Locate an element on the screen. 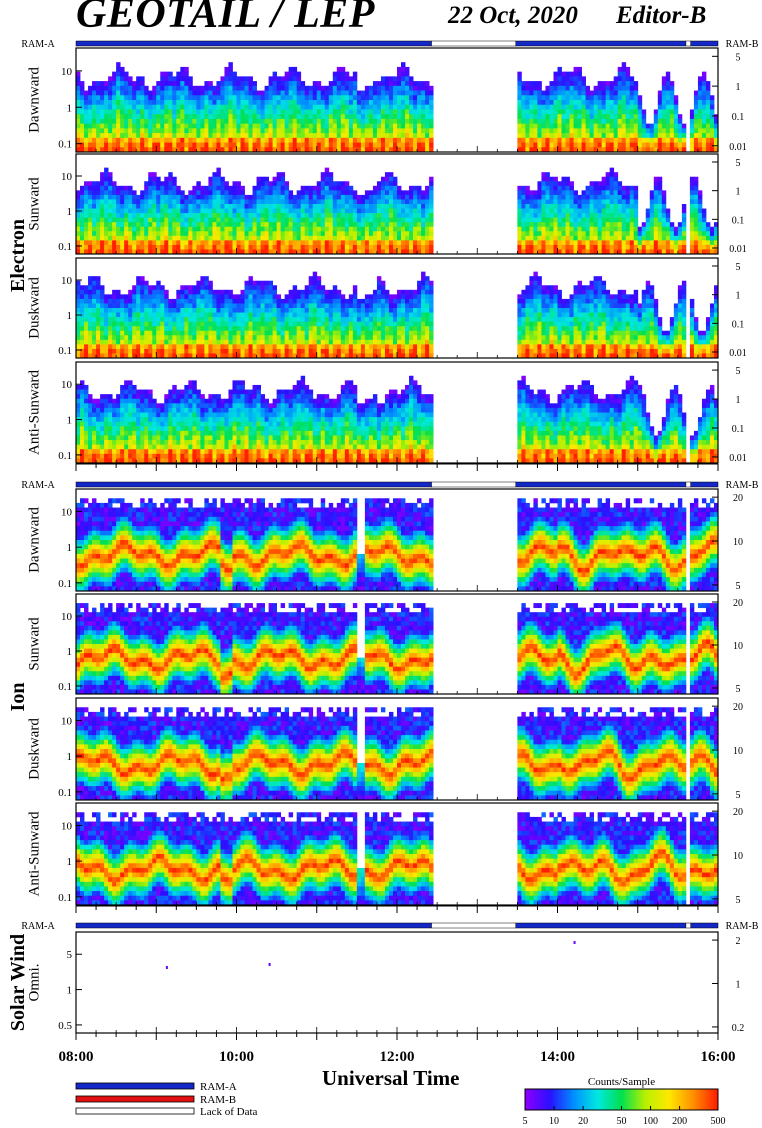 The width and height of the screenshot is (762, 1128). x-tick-label: 12:00 is located at coordinates (397, 1057).